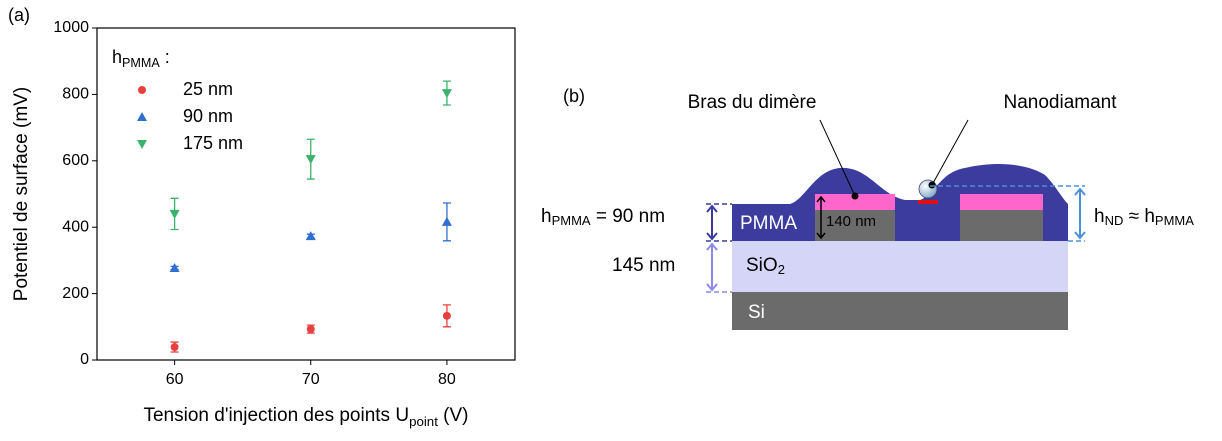 The height and width of the screenshot is (441, 1222). Describe the element at coordinates (19, 15) in the screenshot. I see `panel-label: (a)` at that location.